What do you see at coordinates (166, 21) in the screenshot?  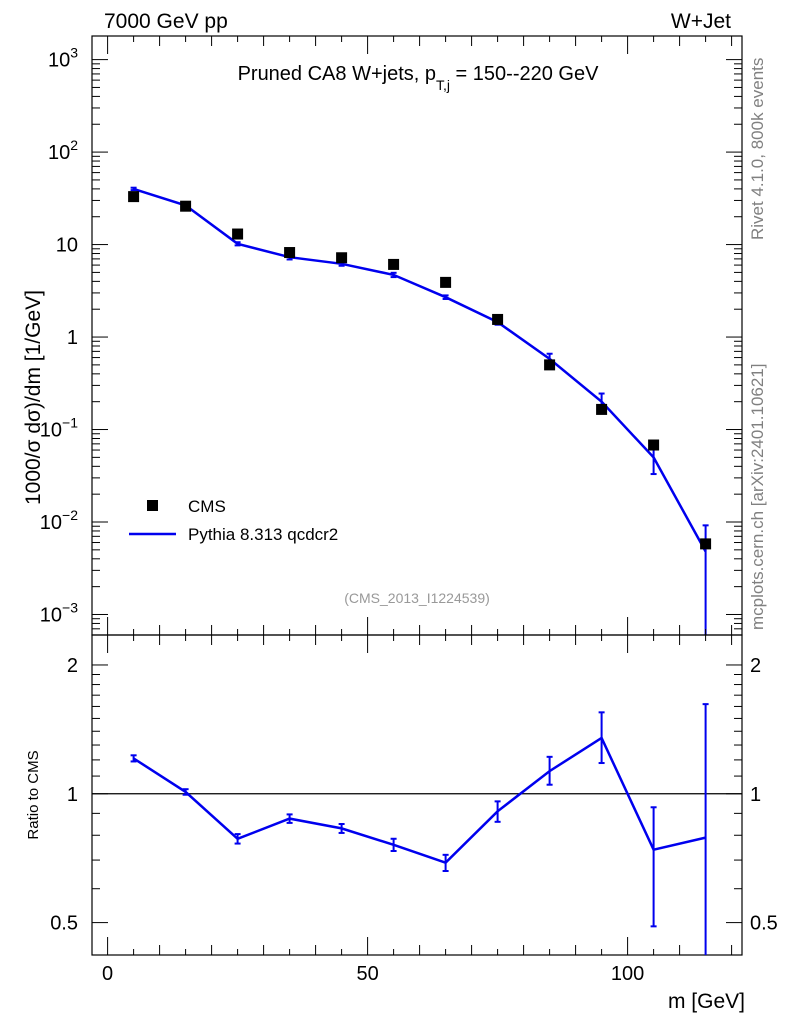 I see `beam-label: 7000 GeV pp` at bounding box center [166, 21].